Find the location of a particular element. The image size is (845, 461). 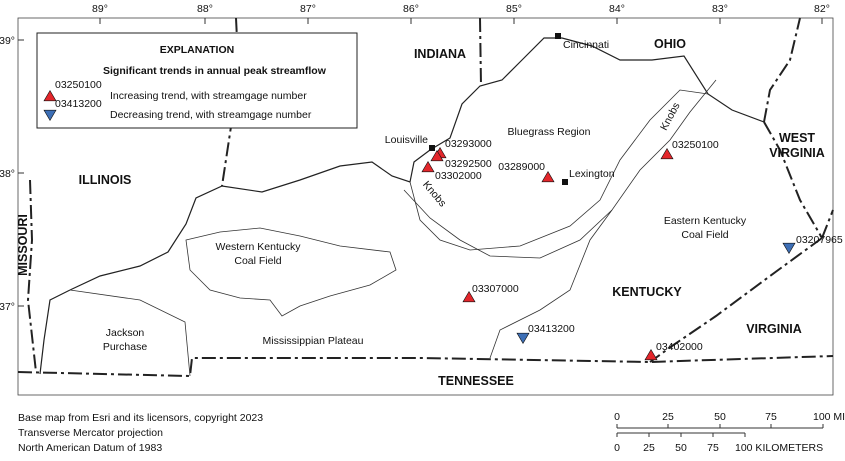

latitude-label: 37° is located at coordinates (7, 307).